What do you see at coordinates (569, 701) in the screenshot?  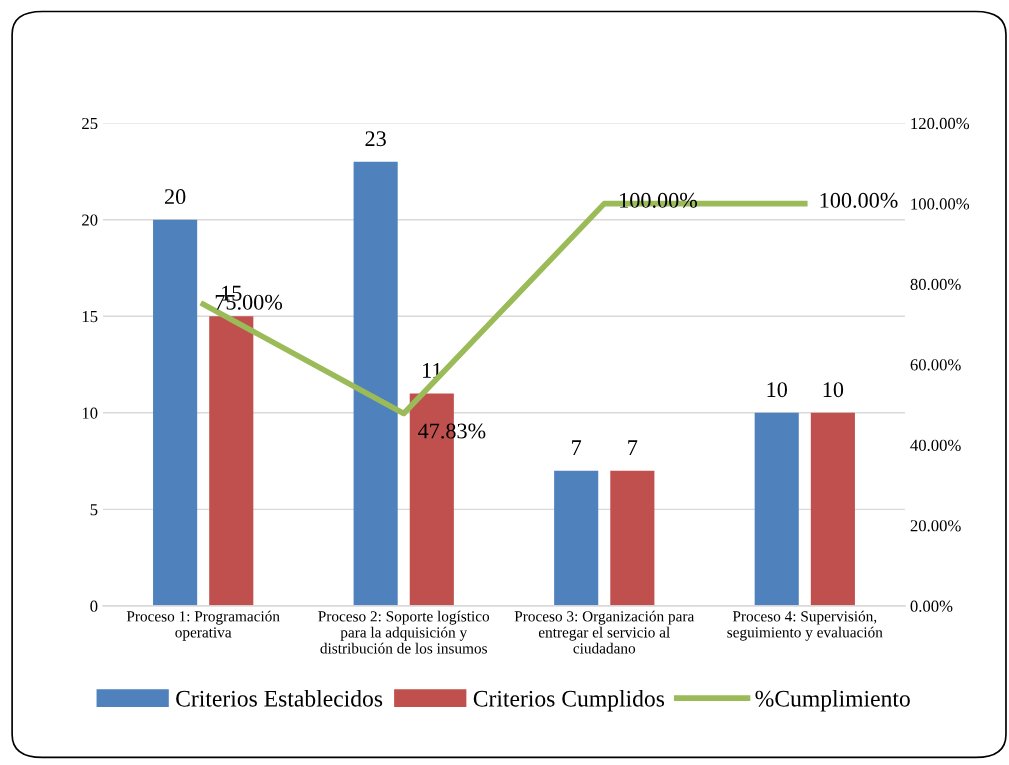 I see `legend-label: Criterios Cumplidos` at bounding box center [569, 701].